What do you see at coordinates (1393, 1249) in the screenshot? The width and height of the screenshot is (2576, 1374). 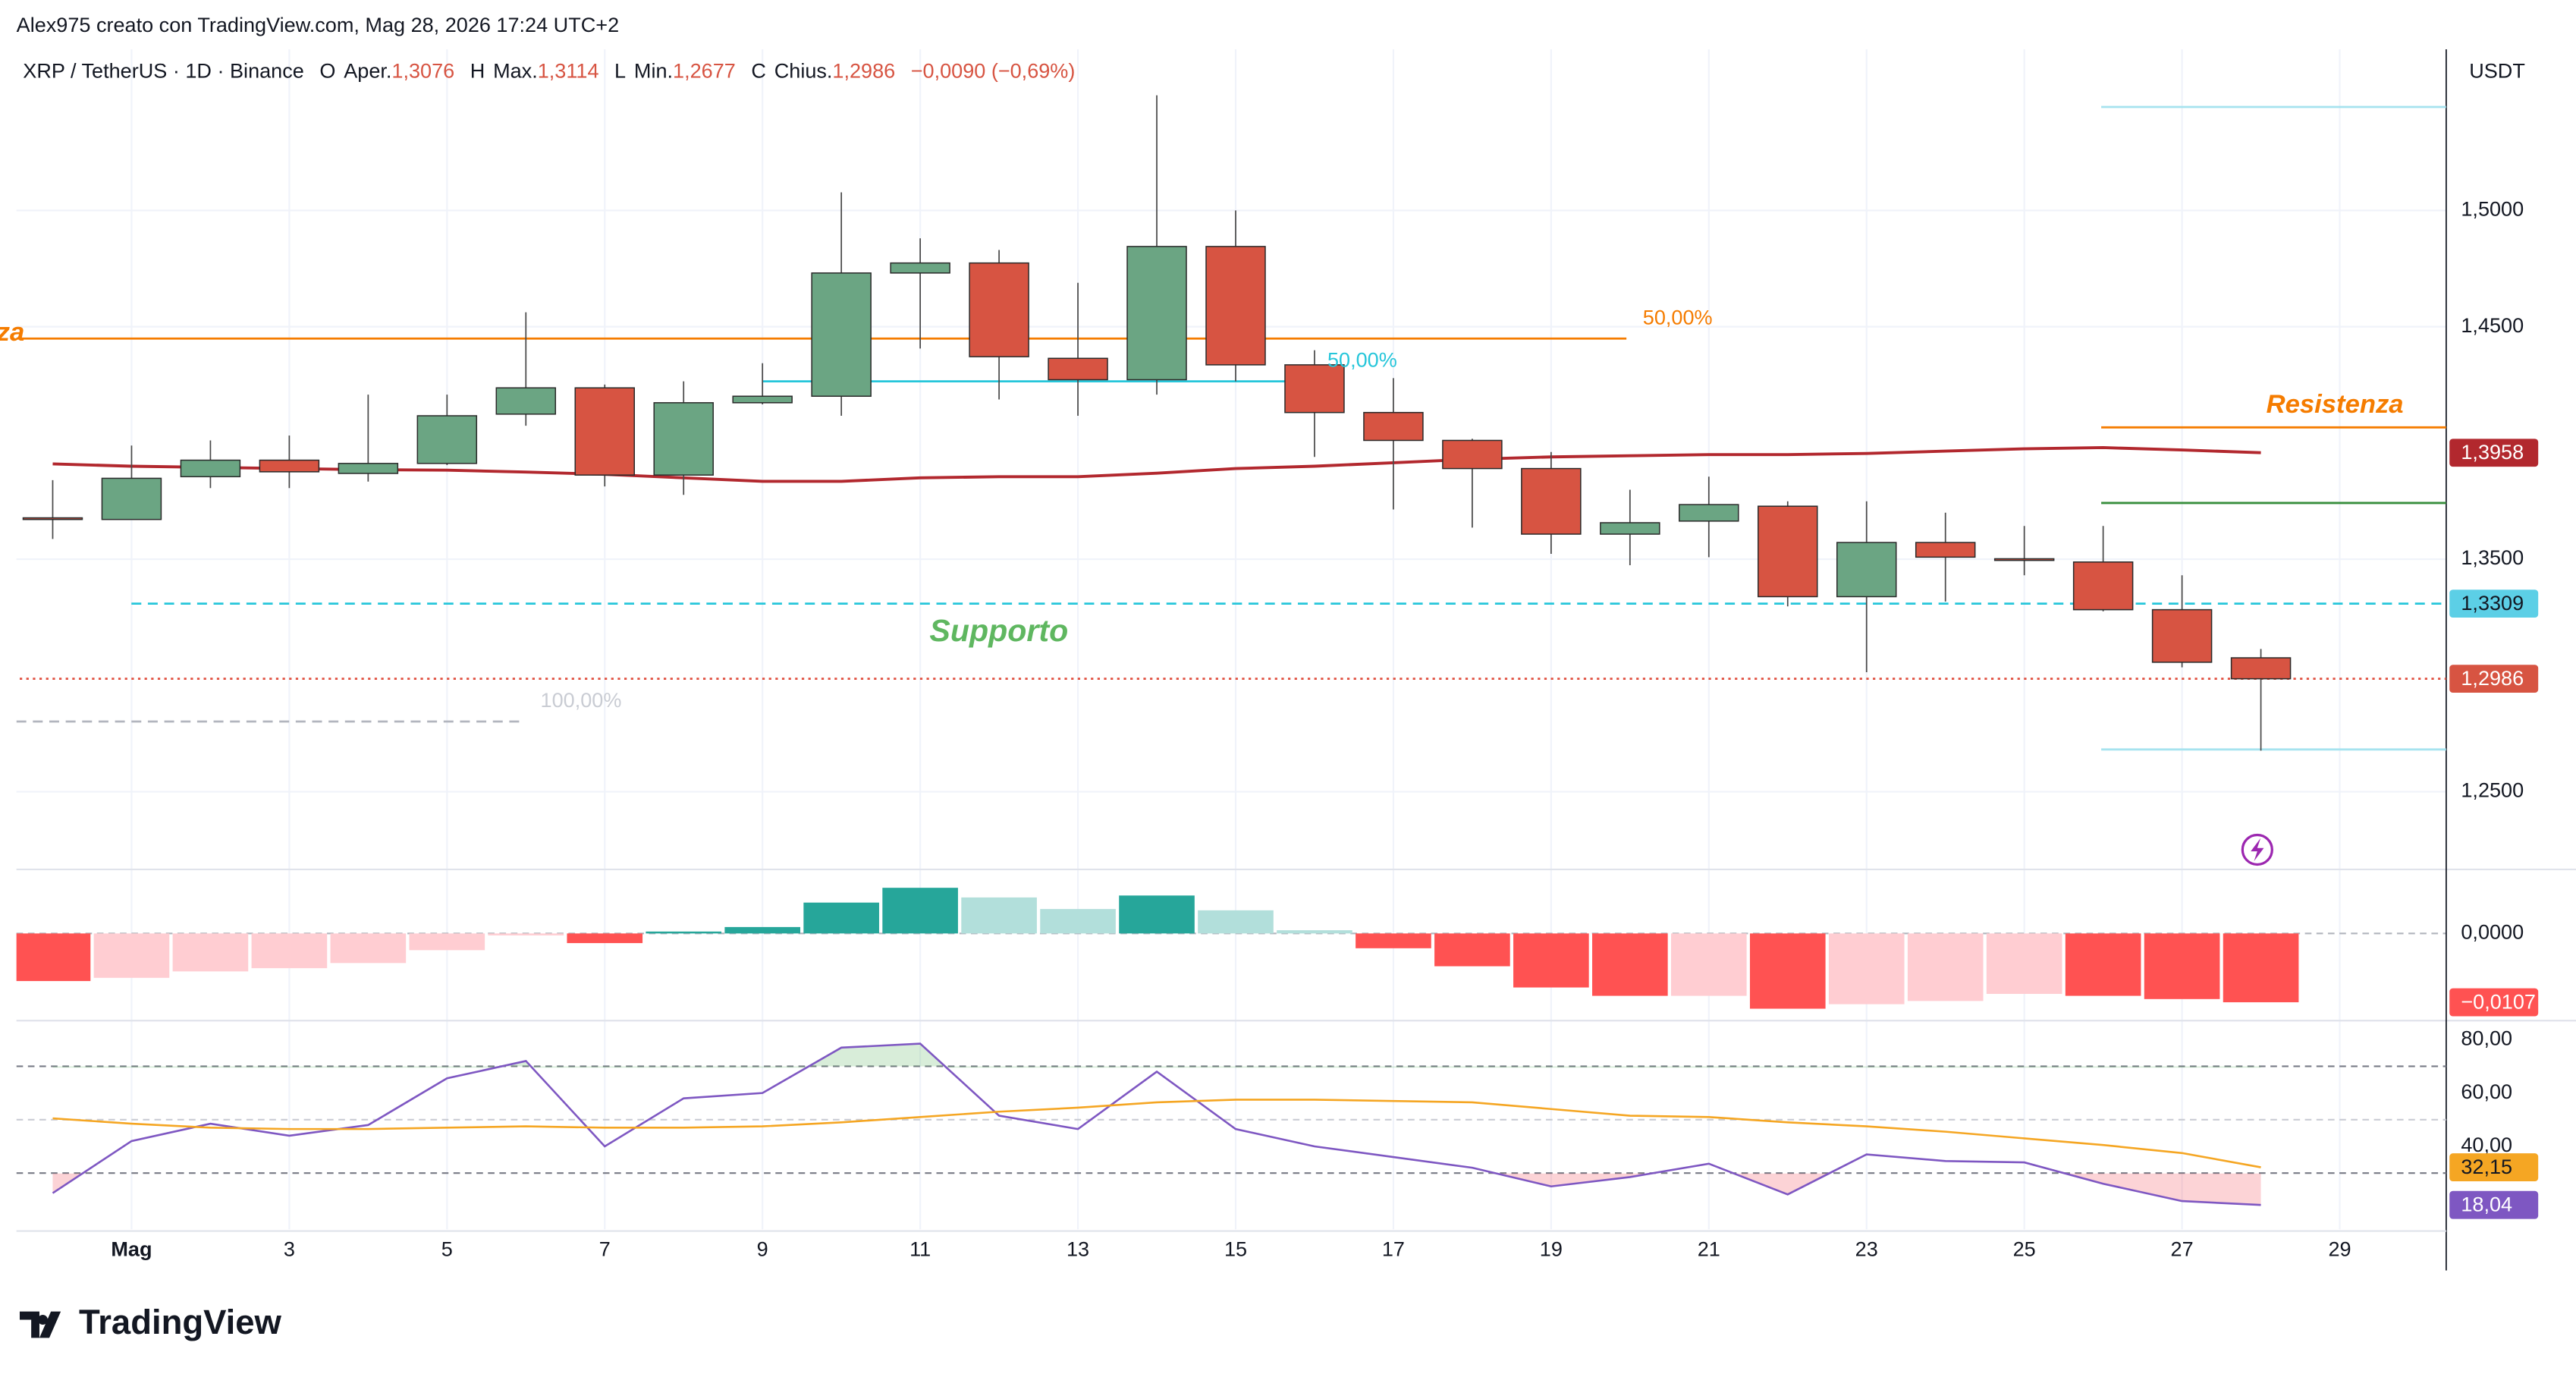 I see `x-tick-label: 17` at bounding box center [1393, 1249].